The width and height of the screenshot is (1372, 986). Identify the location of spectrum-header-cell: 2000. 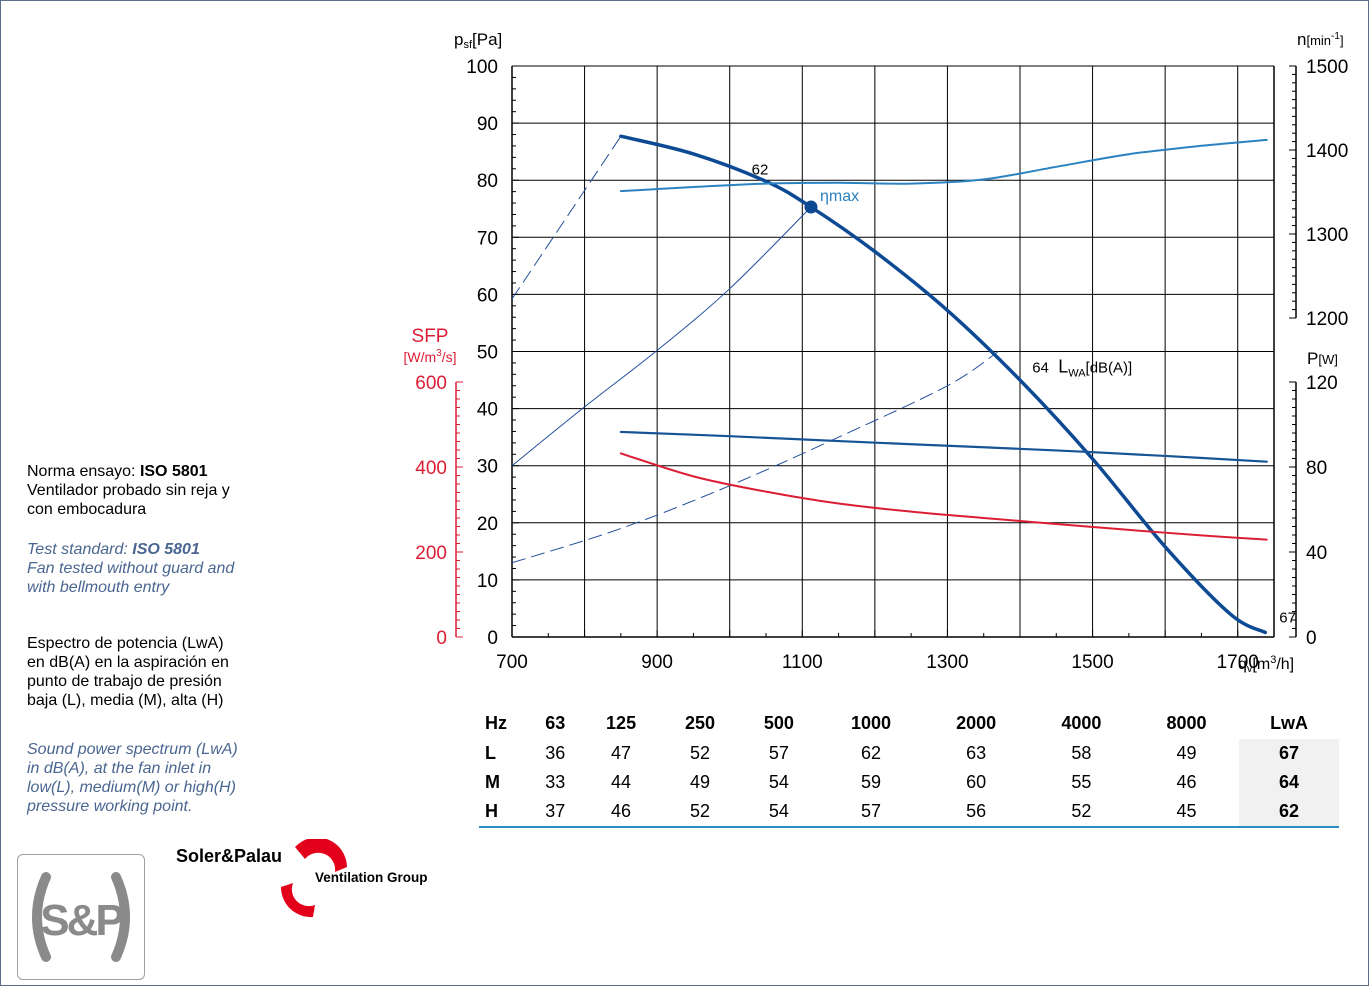
(976, 722).